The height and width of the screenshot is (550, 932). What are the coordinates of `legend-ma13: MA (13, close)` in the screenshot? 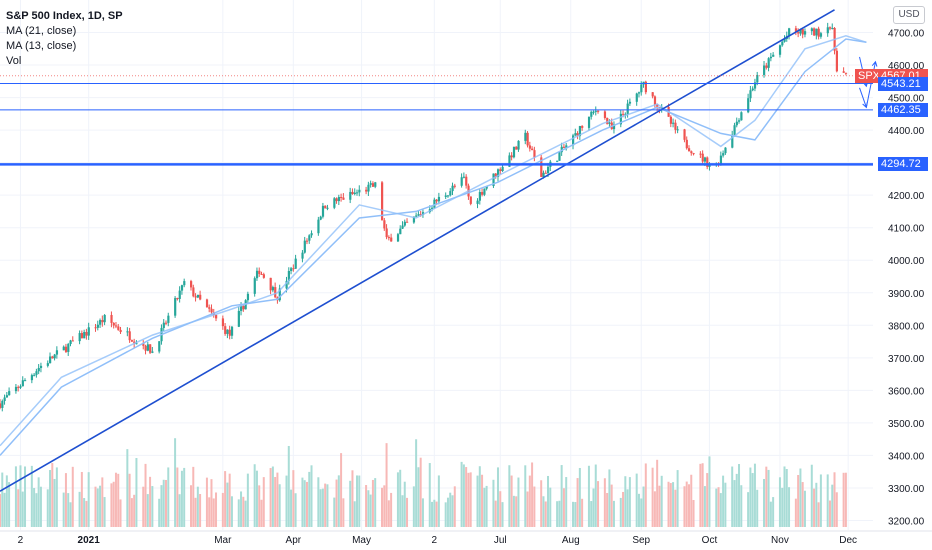 It's located at (41, 46).